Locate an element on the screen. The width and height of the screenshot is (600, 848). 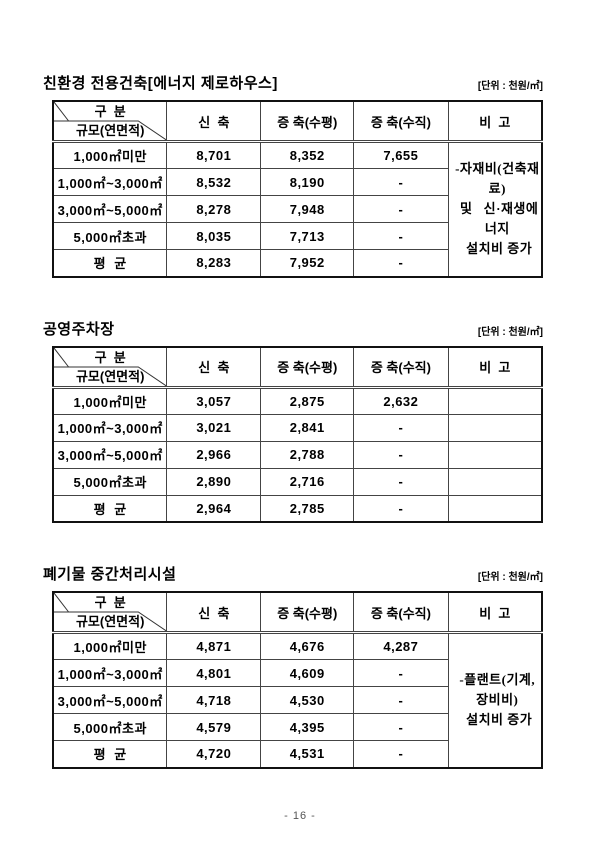
table-row: 1,000㎡~3,000㎡ 8,532 8,190 - is located at coordinates (297, 182).